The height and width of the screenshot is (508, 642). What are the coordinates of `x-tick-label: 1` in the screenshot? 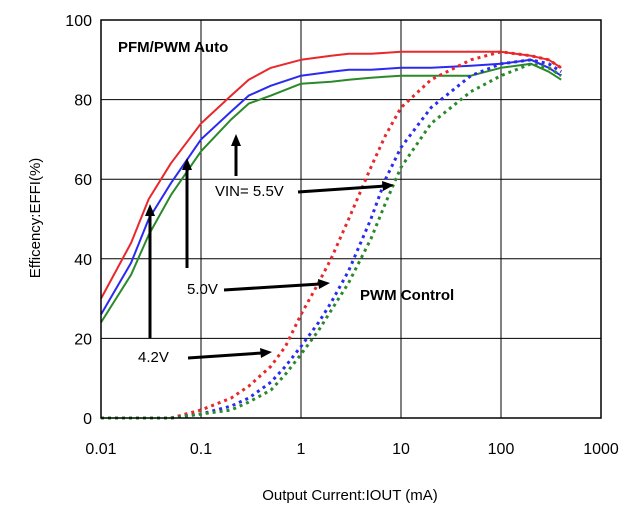 It's located at (301, 449).